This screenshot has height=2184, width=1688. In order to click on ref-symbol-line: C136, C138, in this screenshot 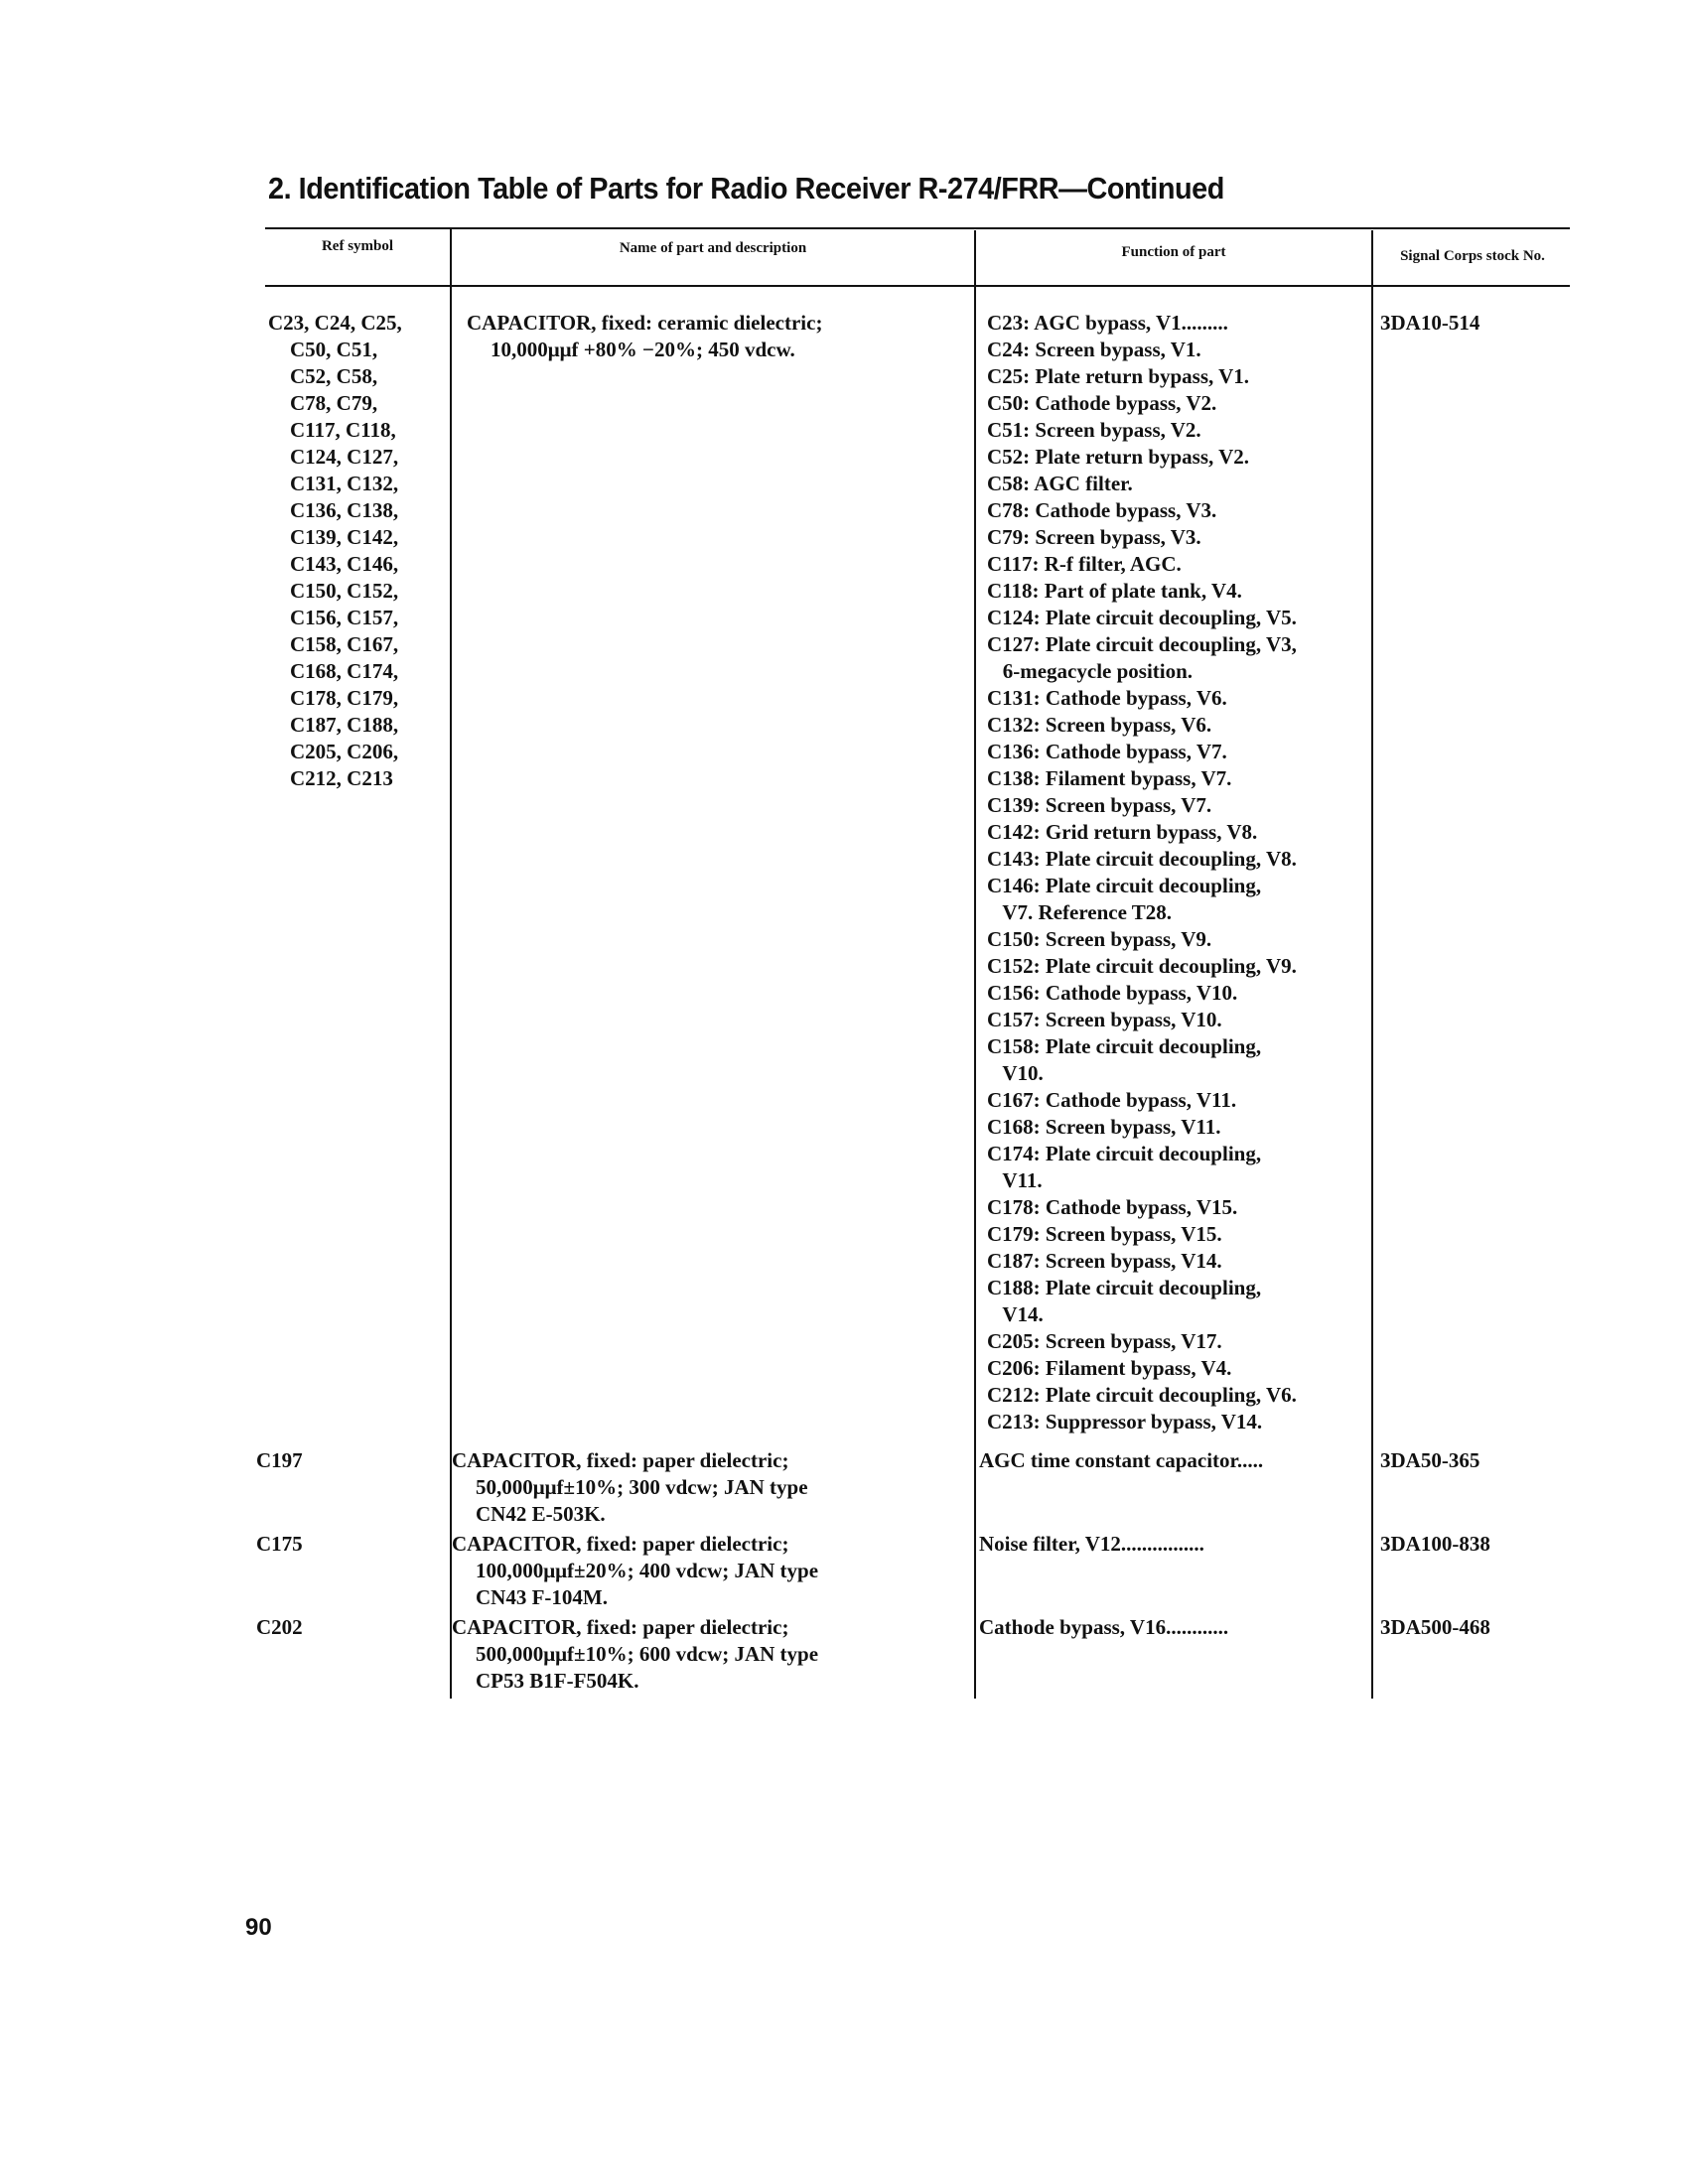, I will do `click(344, 510)`.